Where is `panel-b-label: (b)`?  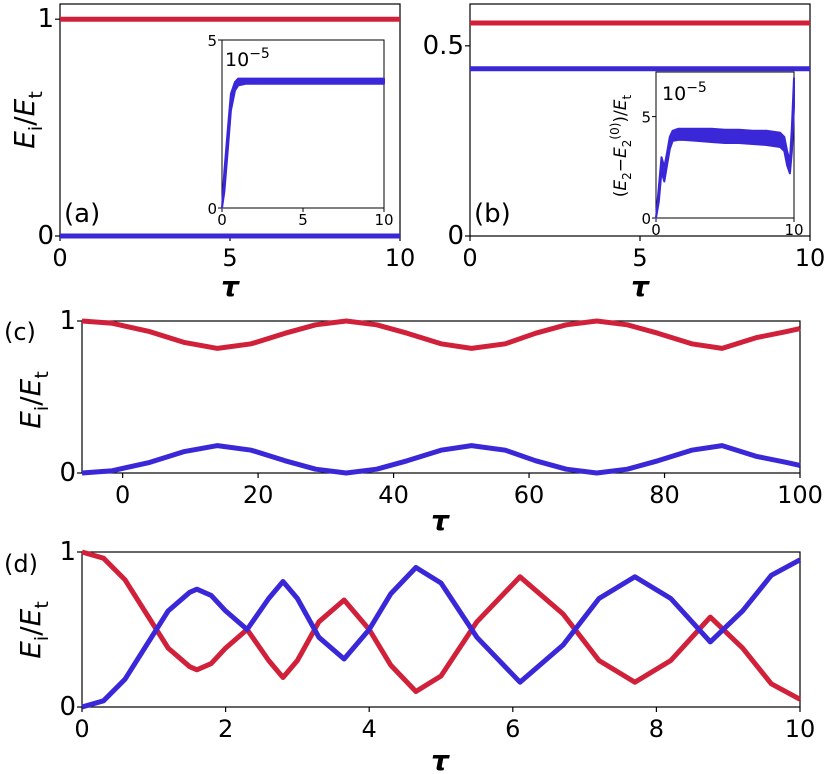 panel-b-label: (b) is located at coordinates (492, 214).